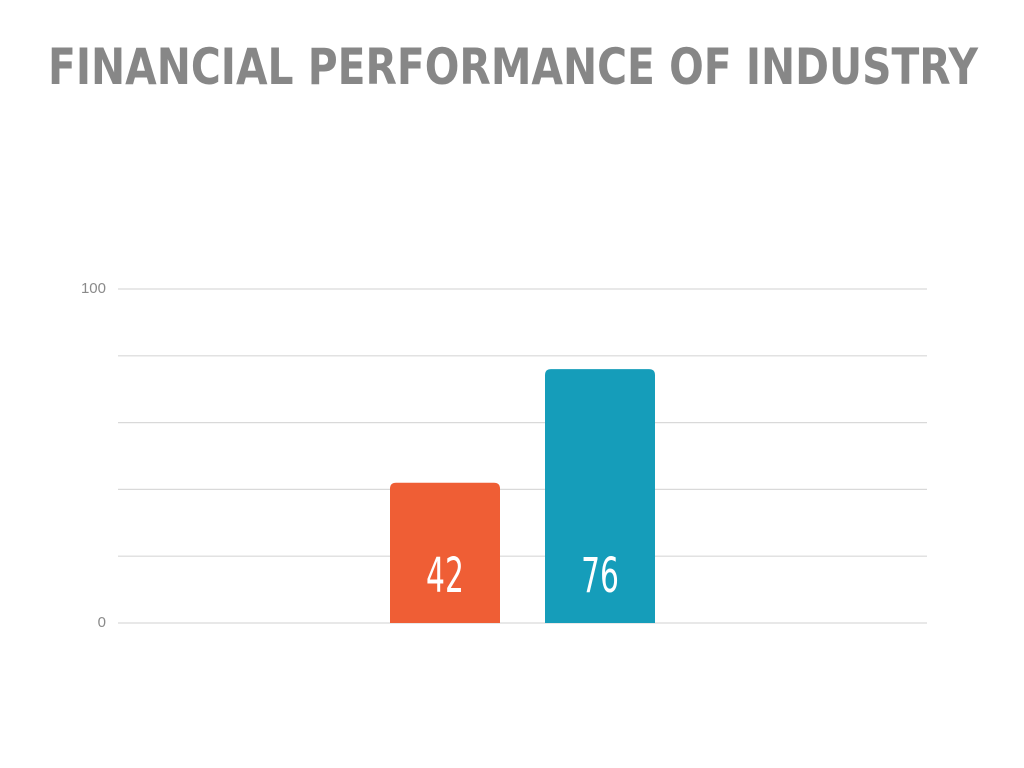  I want to click on y-tick-label: 100, so click(93, 288).